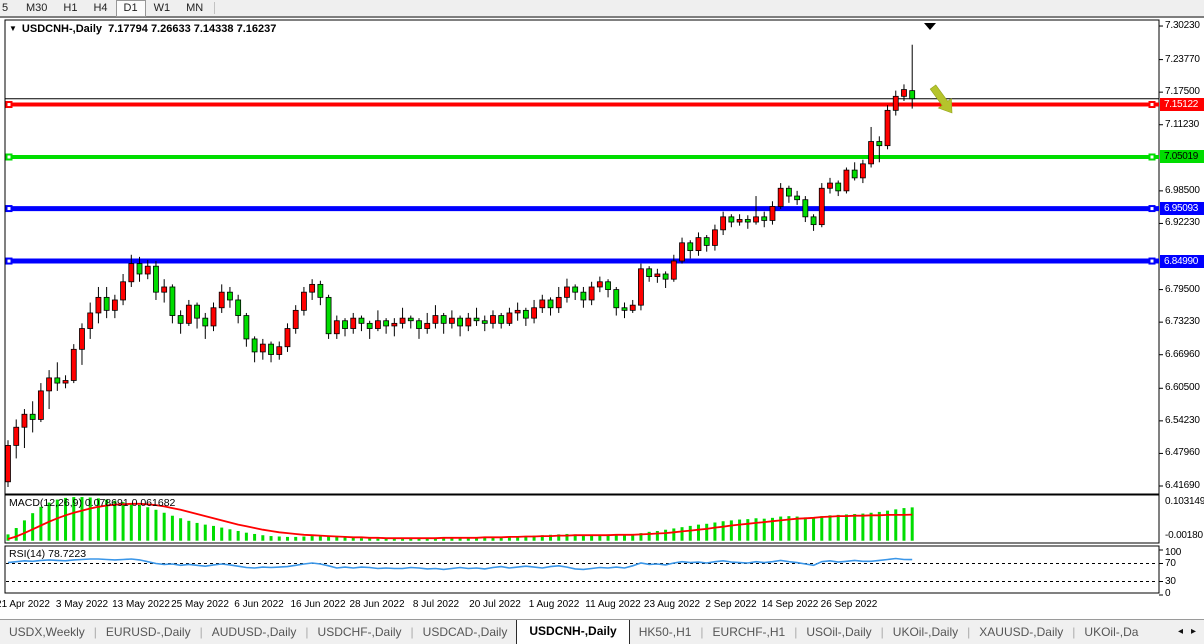 Image resolution: width=1204 pixels, height=644 pixels. What do you see at coordinates (148, 632) in the screenshot?
I see `tab-eurusddaily: EURUSD-,Daily` at bounding box center [148, 632].